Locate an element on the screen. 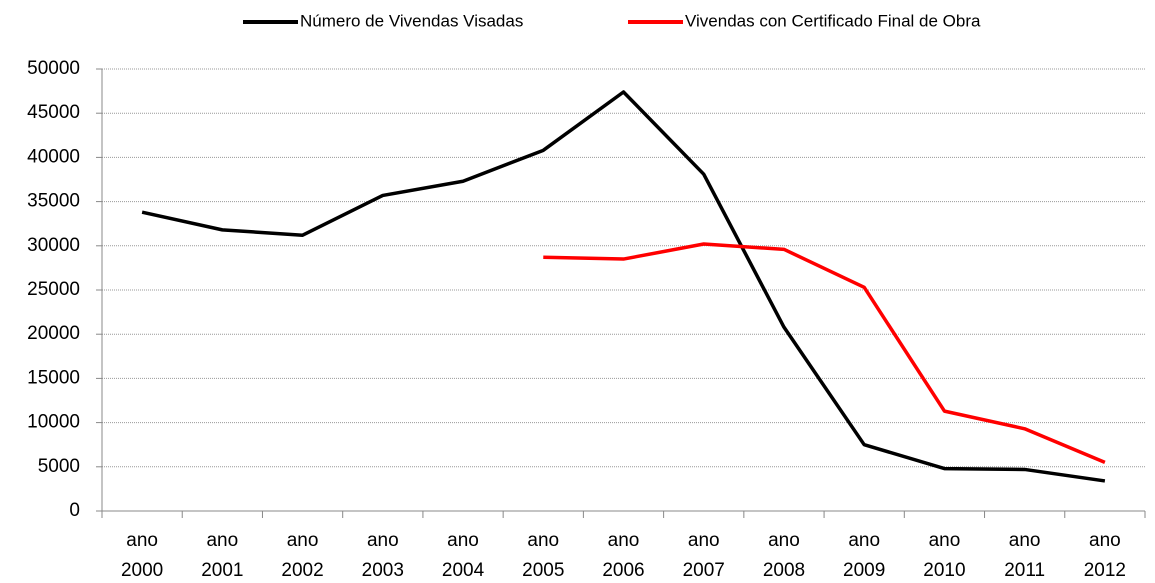 The height and width of the screenshot is (583, 1155). x-tick-label: ano 2004 is located at coordinates (463, 555).